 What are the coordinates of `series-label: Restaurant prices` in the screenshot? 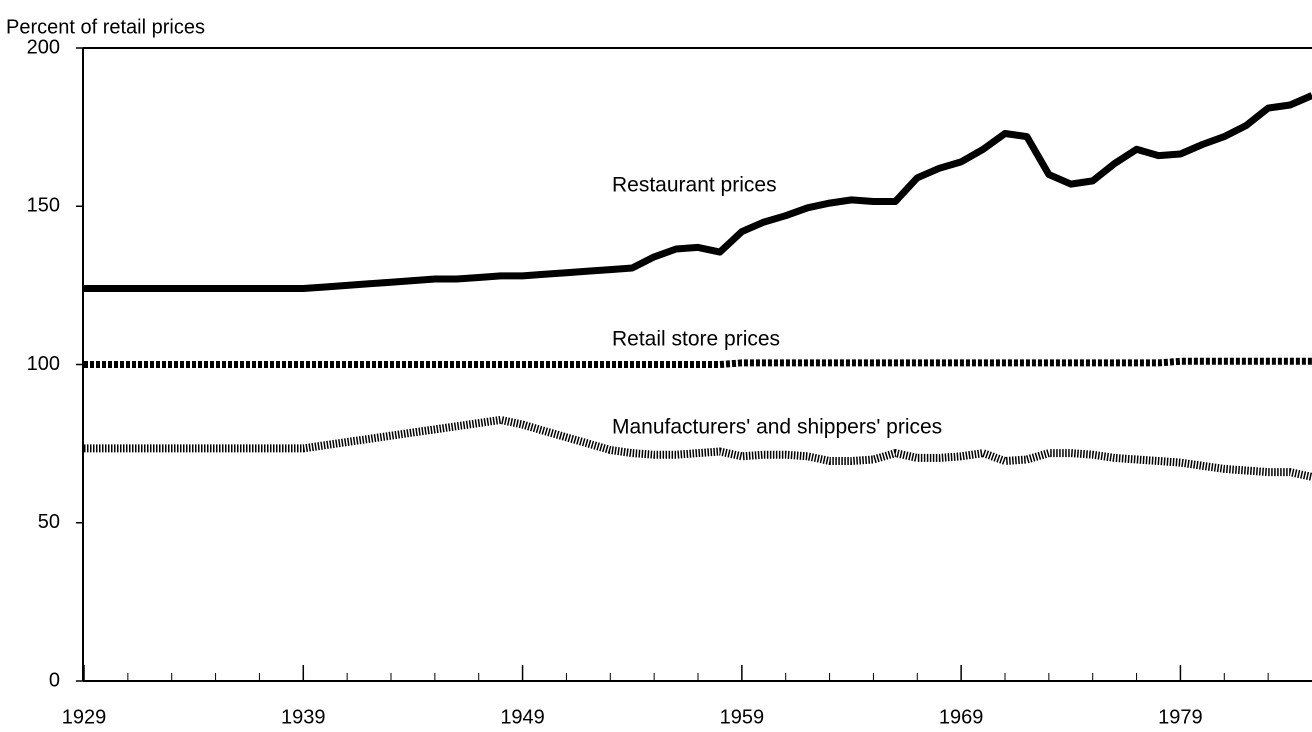 It's located at (694, 185).